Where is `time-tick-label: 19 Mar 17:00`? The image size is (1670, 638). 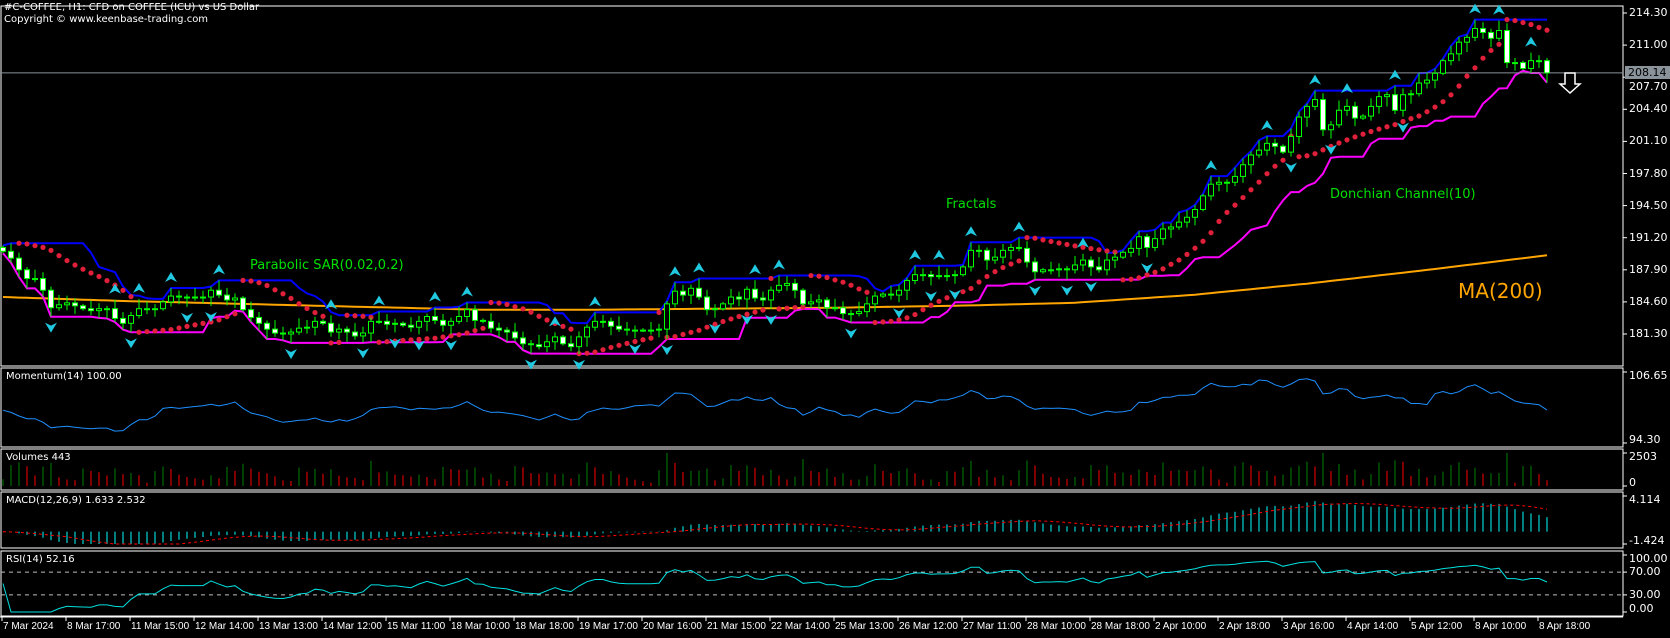
time-tick-label: 19 Mar 17:00 is located at coordinates (608, 626).